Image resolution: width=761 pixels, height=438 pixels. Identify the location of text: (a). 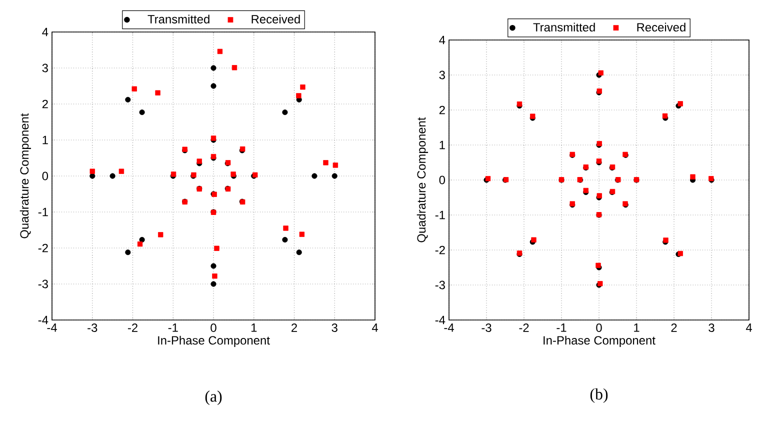
(213, 397).